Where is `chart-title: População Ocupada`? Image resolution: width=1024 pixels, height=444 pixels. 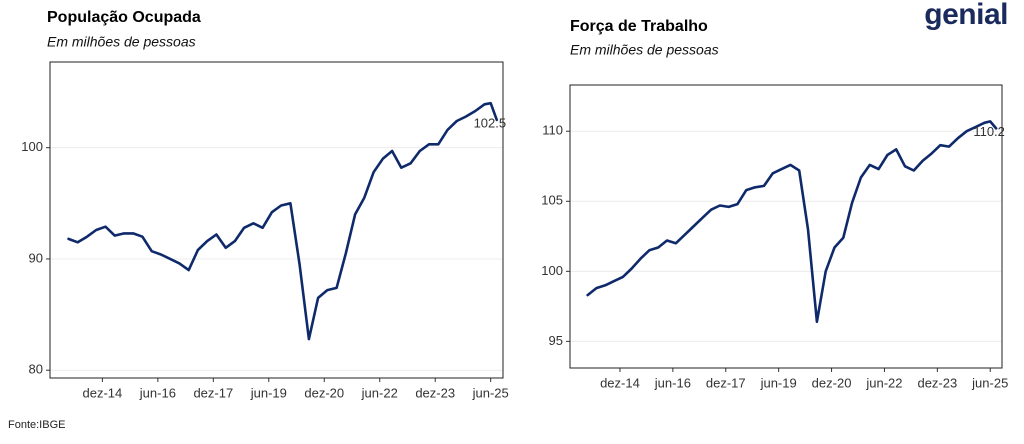 chart-title: População Ocupada is located at coordinates (124, 17).